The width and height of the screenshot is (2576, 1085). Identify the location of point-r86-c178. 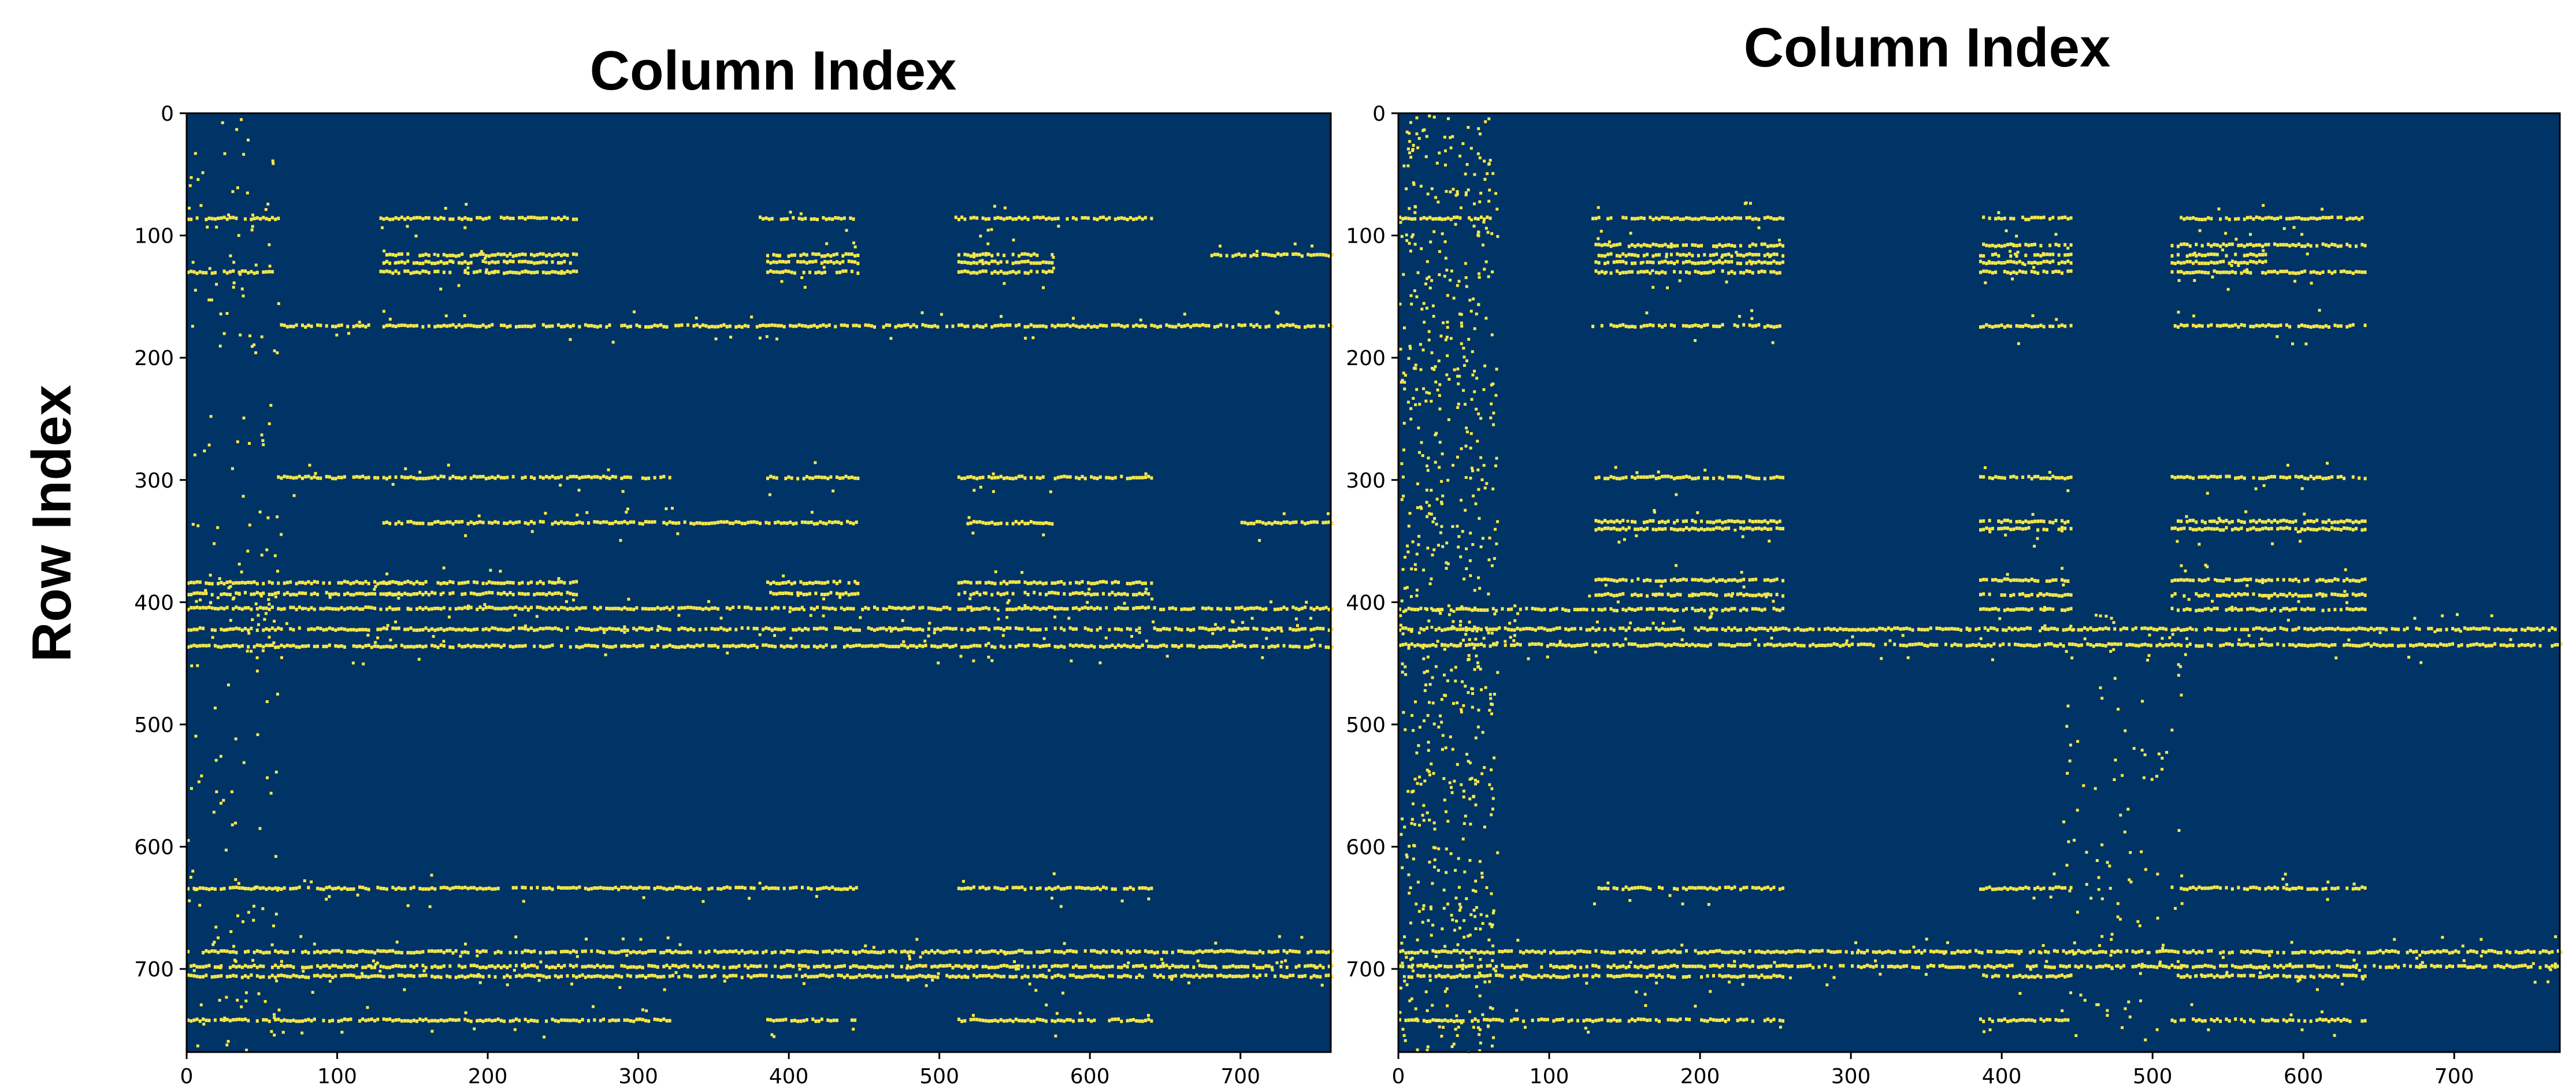
(1668, 218).